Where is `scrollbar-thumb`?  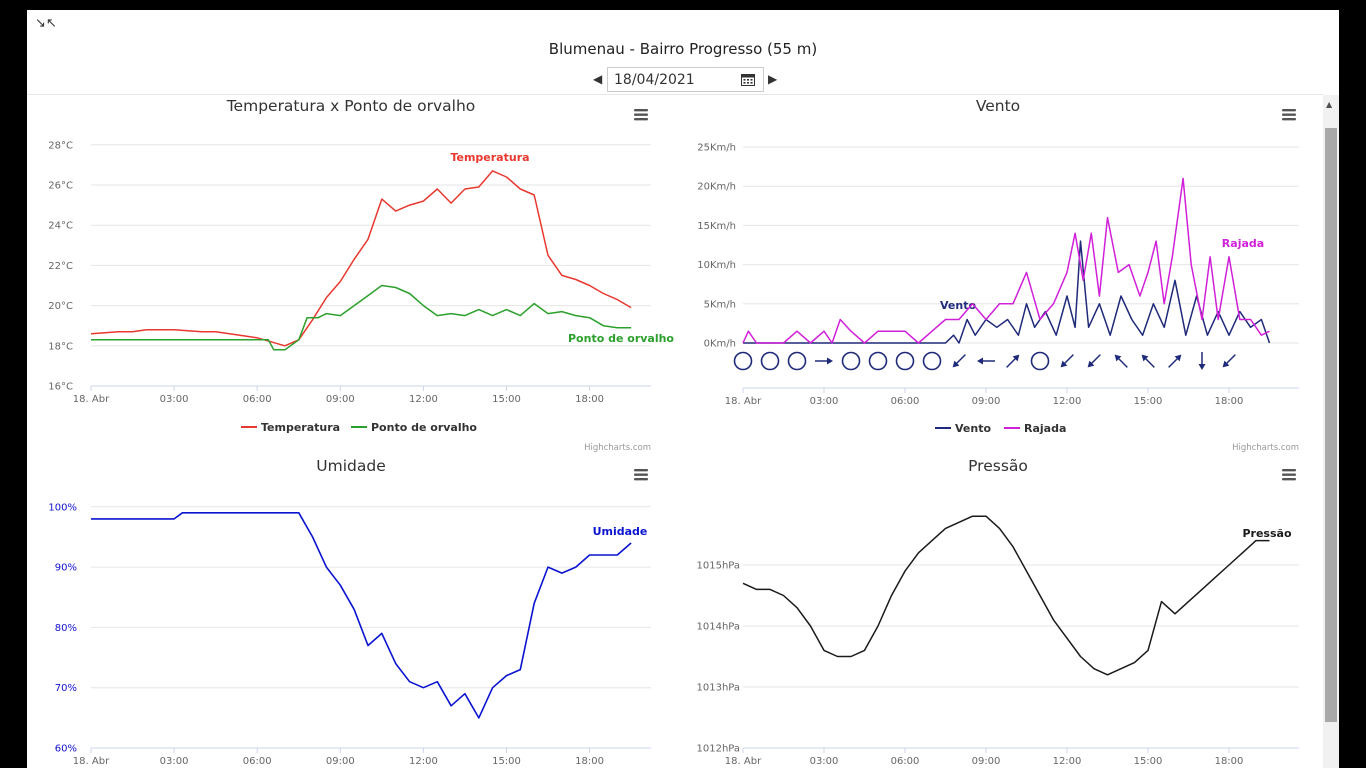
scrollbar-thumb is located at coordinates (1331, 425).